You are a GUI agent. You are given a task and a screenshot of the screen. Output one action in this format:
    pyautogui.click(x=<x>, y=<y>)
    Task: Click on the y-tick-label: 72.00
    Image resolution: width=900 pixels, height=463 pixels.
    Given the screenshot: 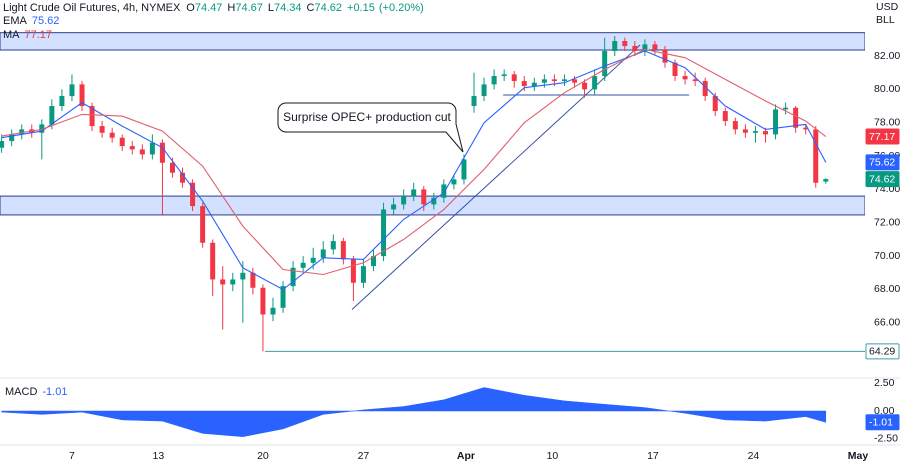 What is the action you would take?
    pyautogui.click(x=887, y=223)
    